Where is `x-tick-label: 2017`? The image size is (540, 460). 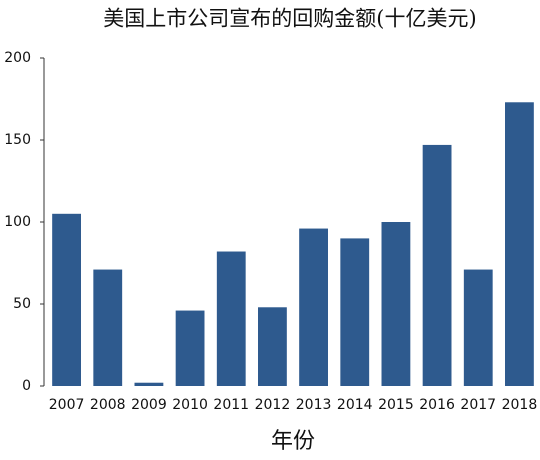
x-tick-label: 2017 is located at coordinates (478, 405).